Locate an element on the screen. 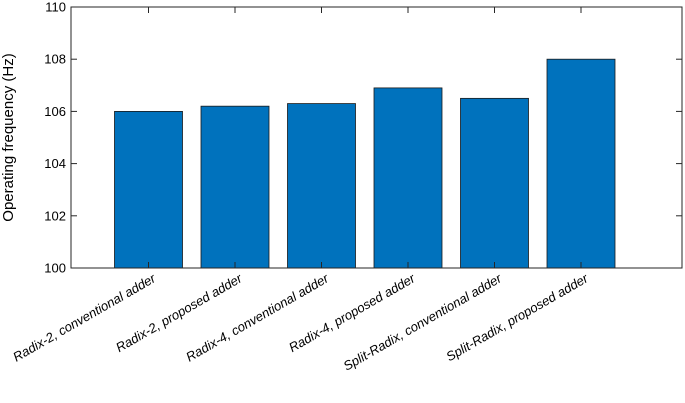  x-category-label: Radix-4, conventional adder is located at coordinates (257, 317).